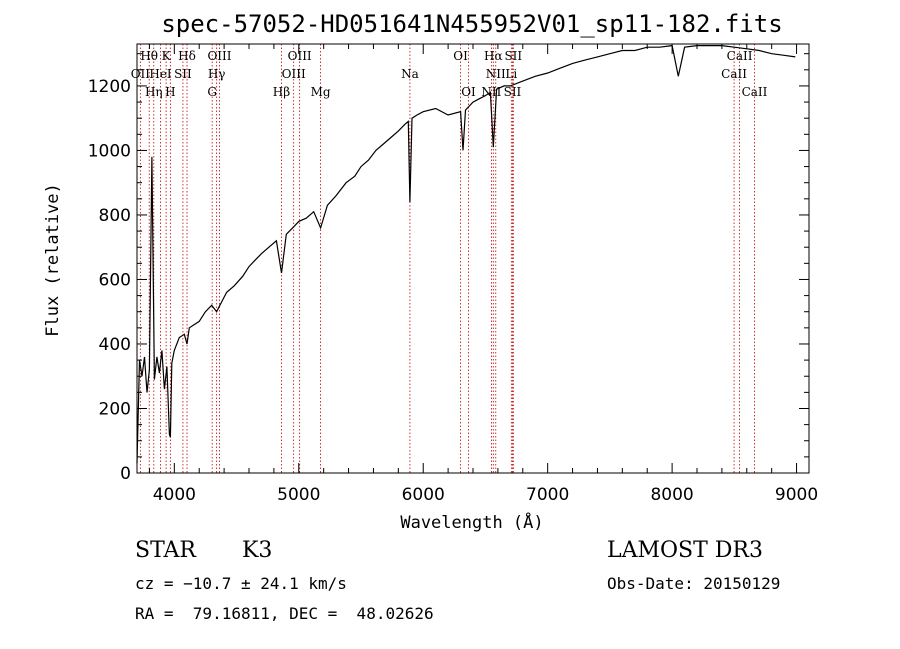  What do you see at coordinates (493, 56) in the screenshot?
I see `line-label-18: Hα` at bounding box center [493, 56].